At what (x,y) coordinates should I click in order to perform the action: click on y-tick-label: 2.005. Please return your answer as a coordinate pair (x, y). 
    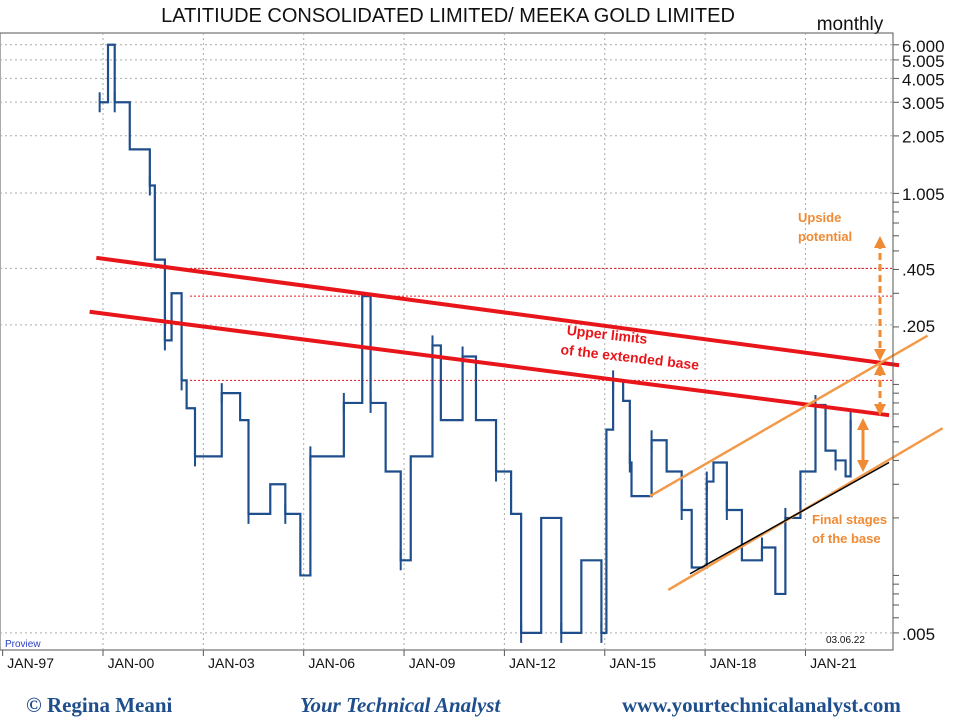
    Looking at the image, I should click on (923, 137).